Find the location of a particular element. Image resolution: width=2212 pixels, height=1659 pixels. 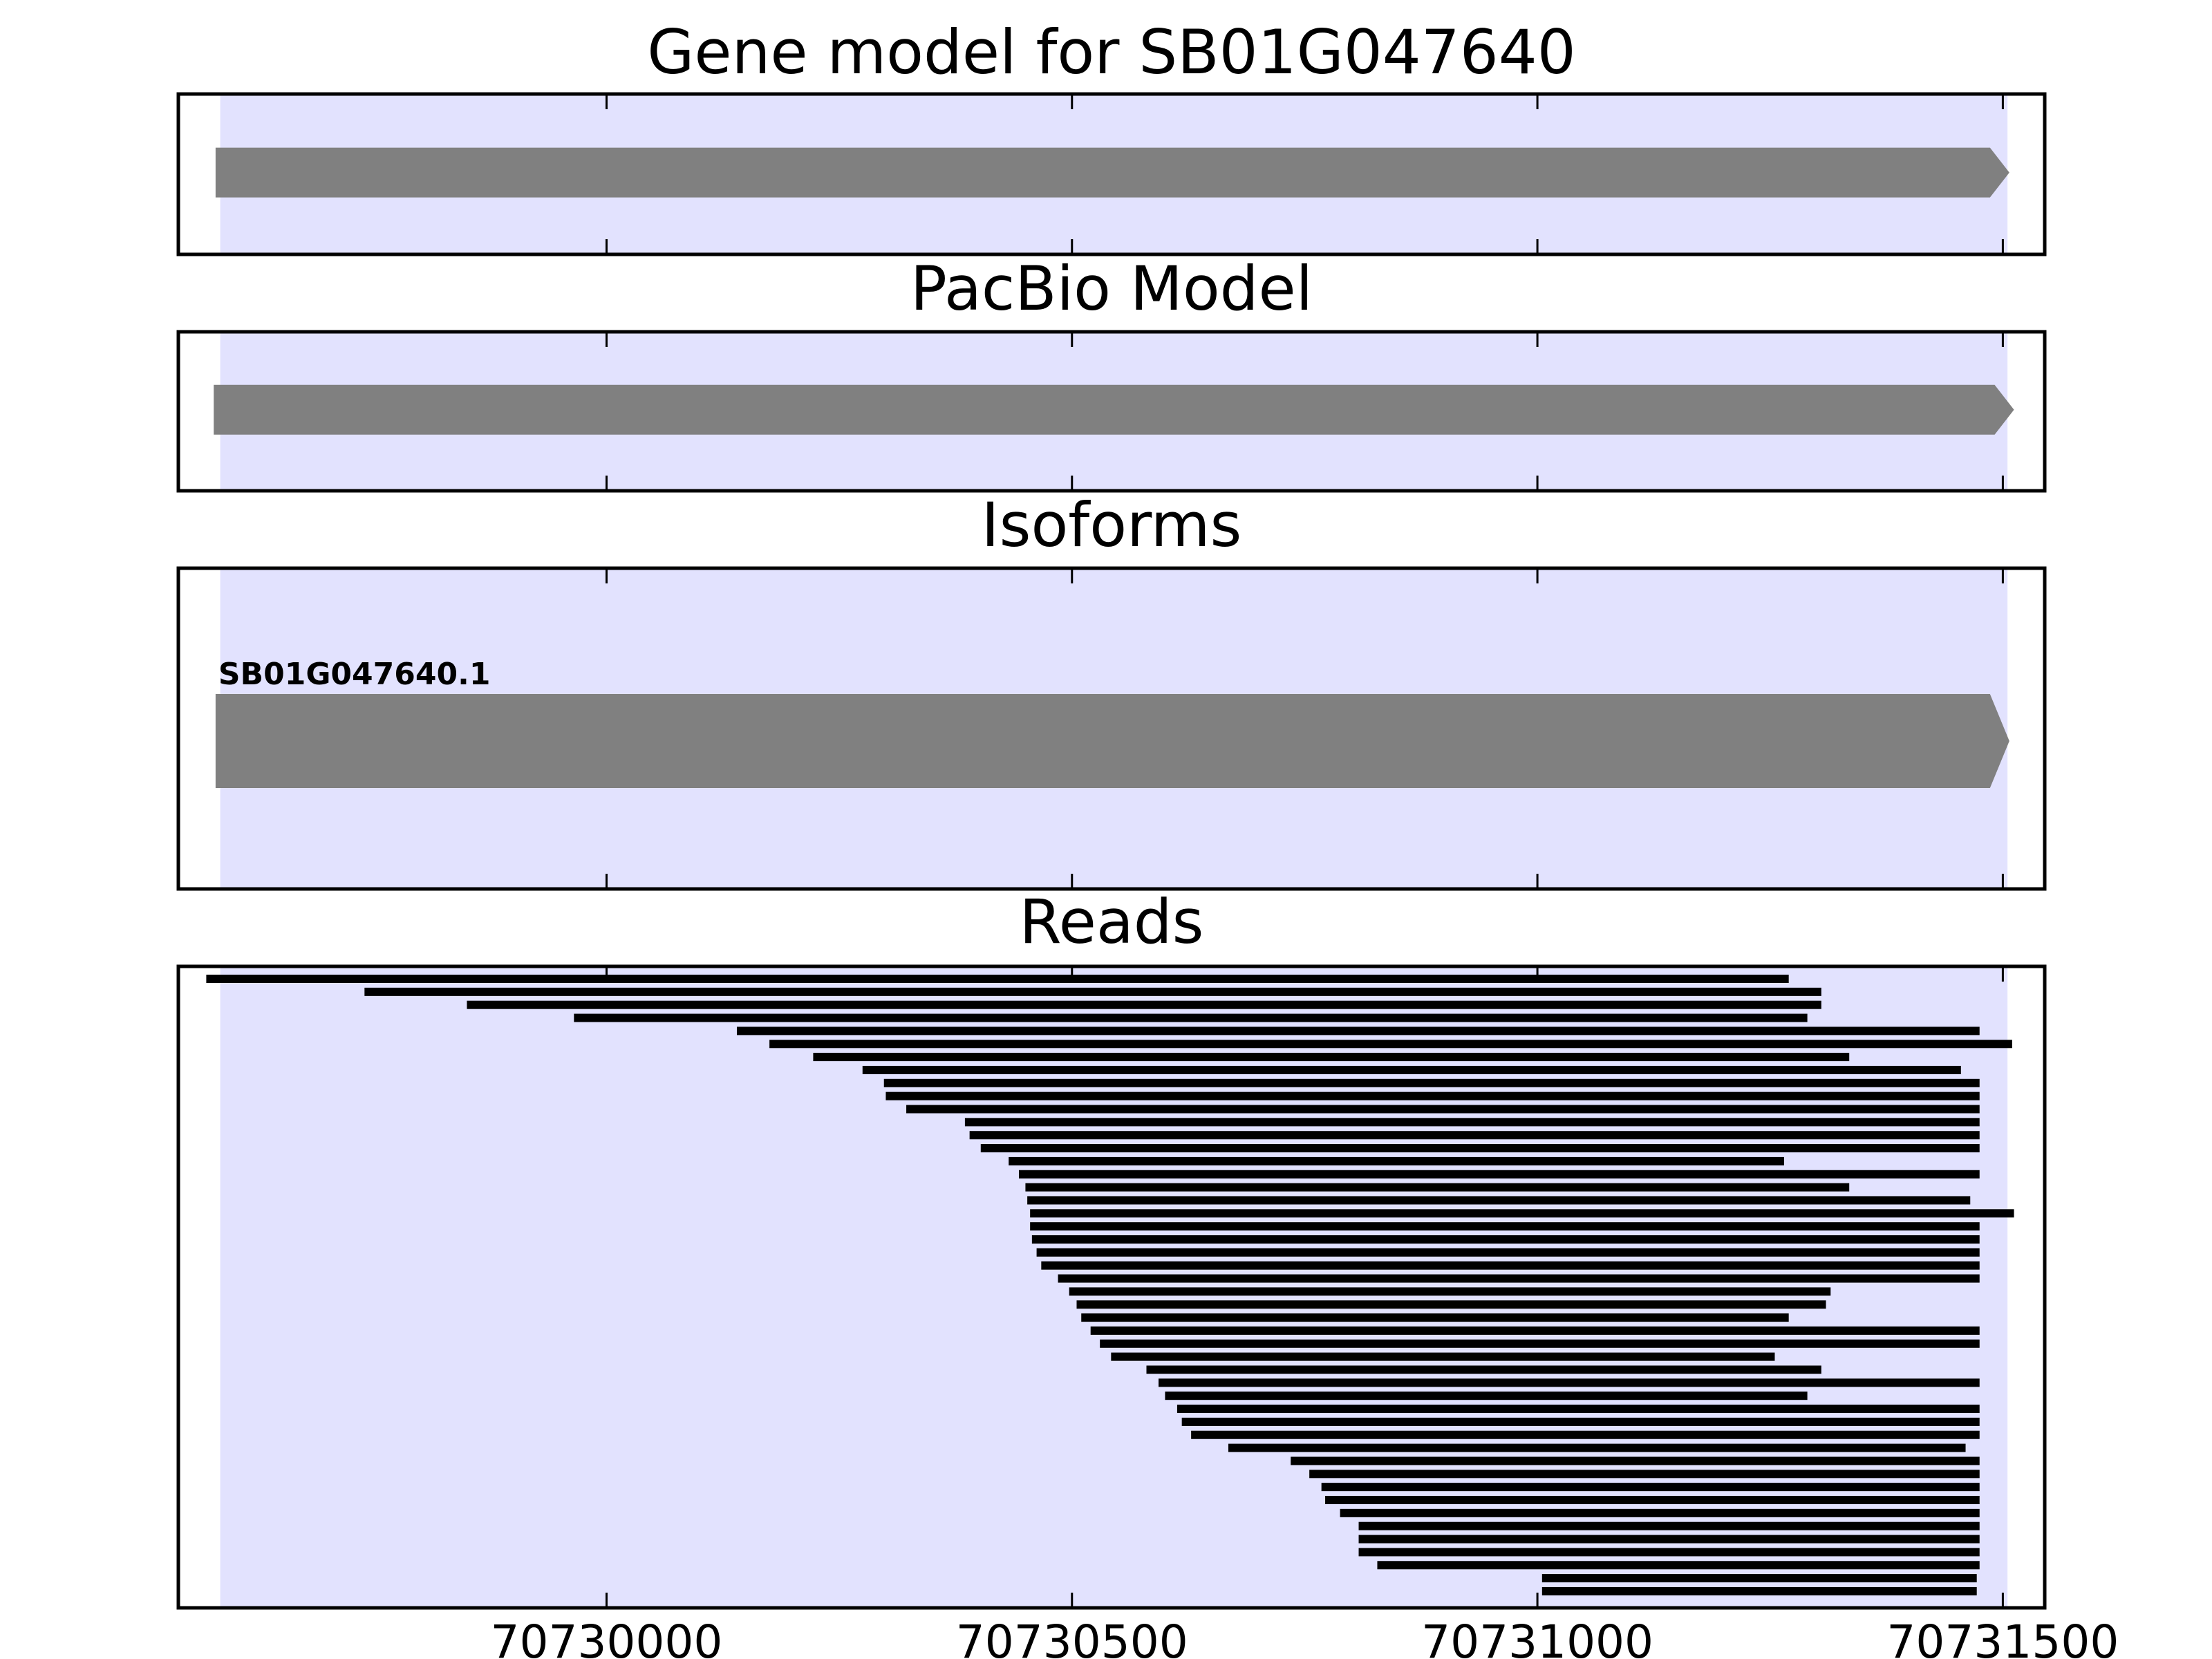

x-tick-label: 70730000 is located at coordinates (606, 1637).